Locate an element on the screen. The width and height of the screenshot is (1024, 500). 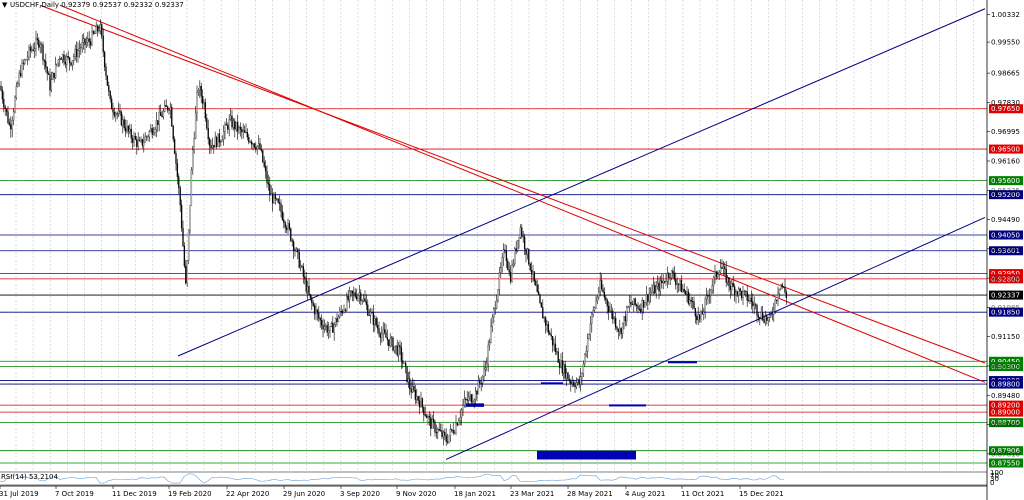
dropdown-arrow-icon: ▼ is located at coordinates (5, 5).